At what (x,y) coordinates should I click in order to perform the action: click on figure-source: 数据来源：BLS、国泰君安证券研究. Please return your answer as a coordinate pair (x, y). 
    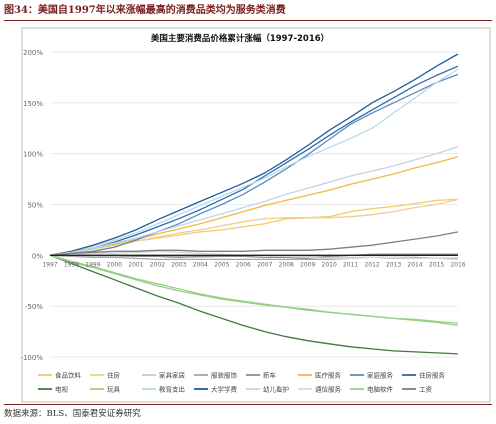
    Looking at the image, I should click on (72, 414).